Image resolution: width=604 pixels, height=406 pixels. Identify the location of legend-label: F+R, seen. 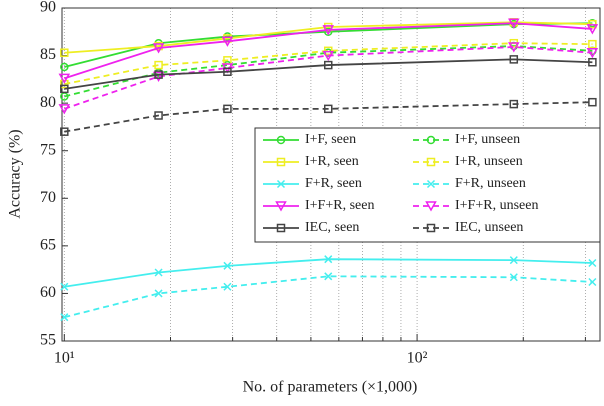
(333, 183).